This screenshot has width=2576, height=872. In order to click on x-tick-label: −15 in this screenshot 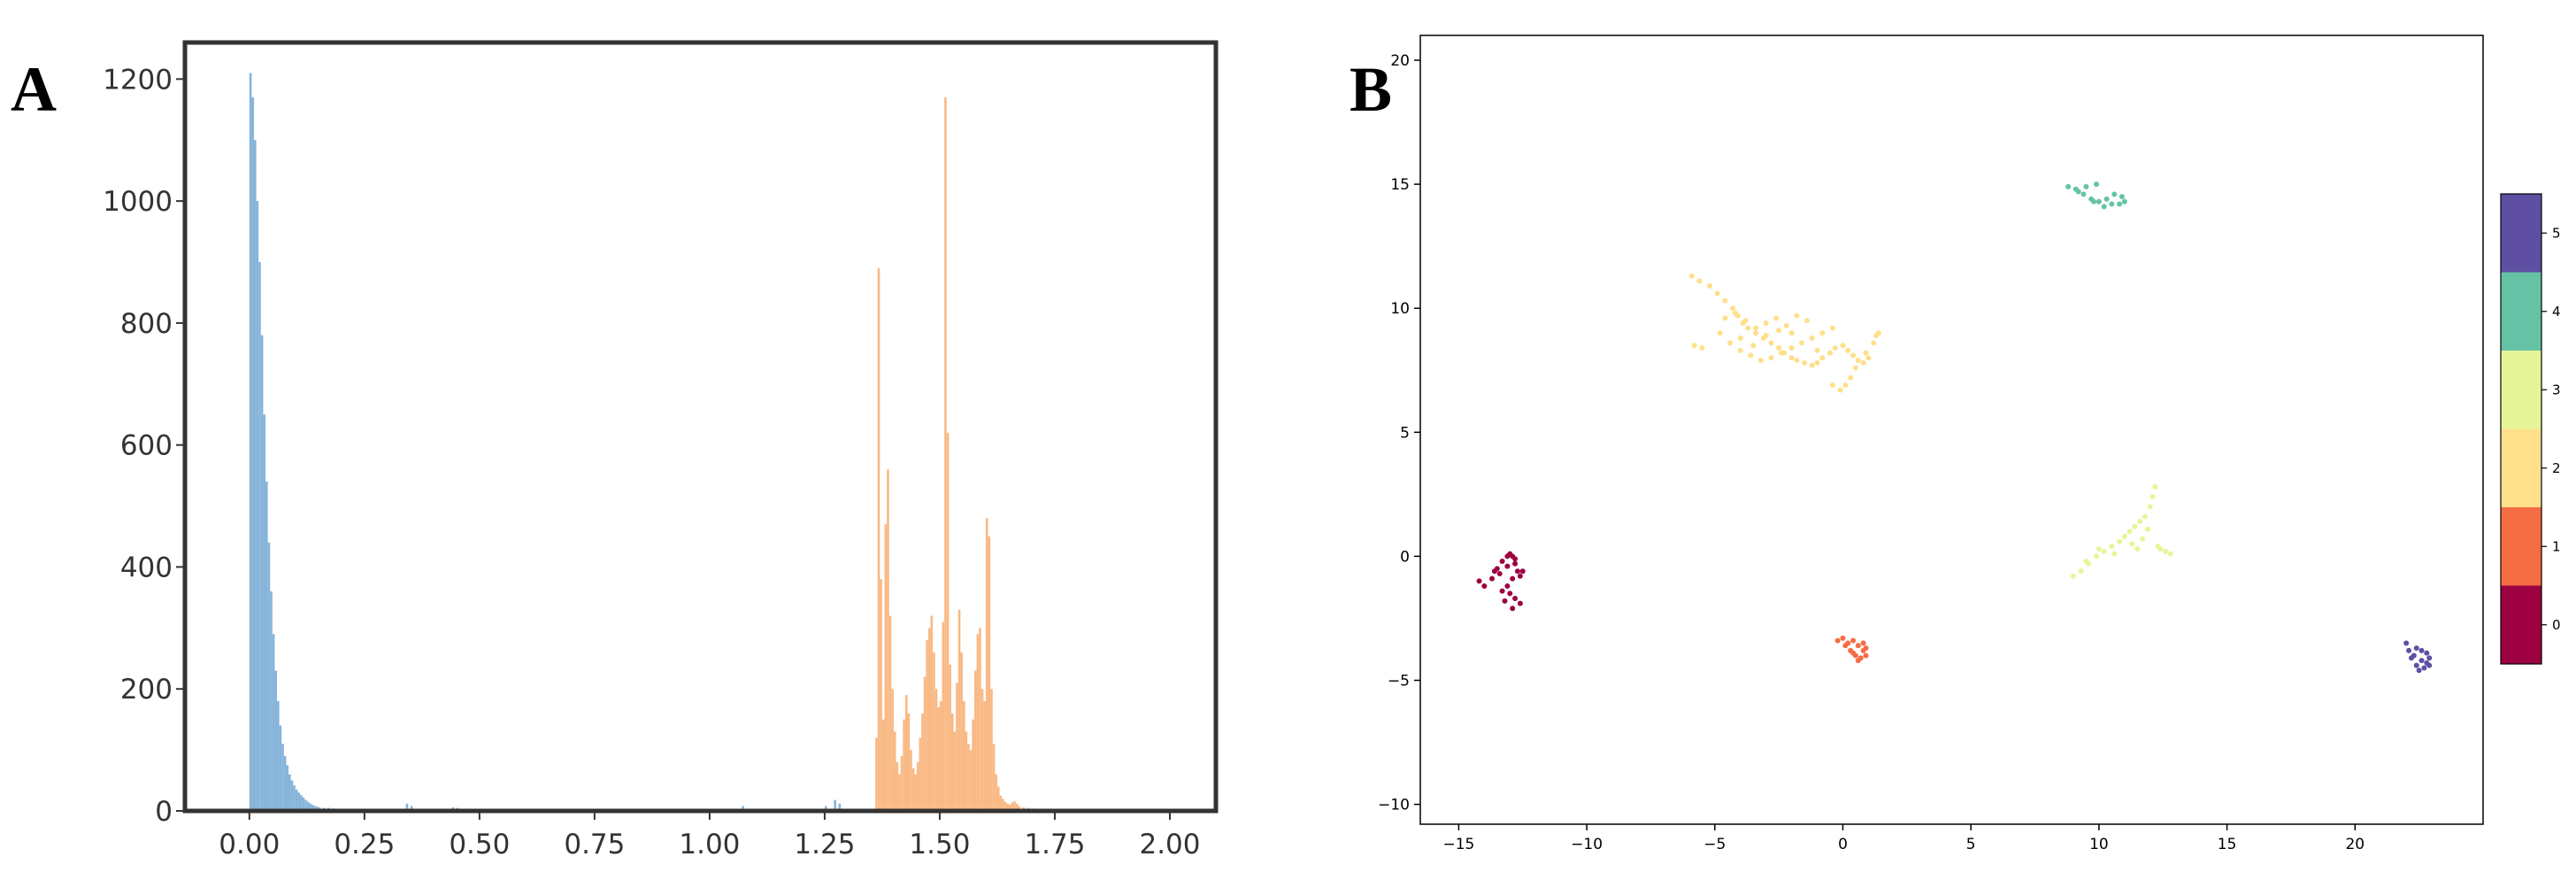, I will do `click(1458, 844)`.